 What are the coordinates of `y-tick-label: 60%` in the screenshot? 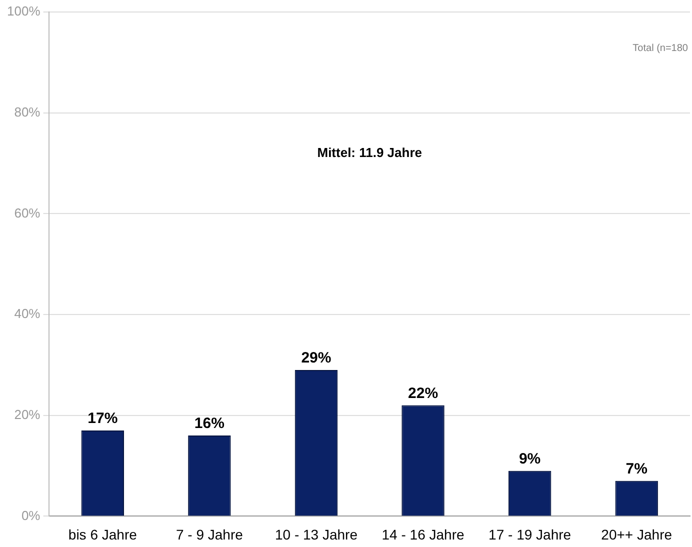 It's located at (27, 212).